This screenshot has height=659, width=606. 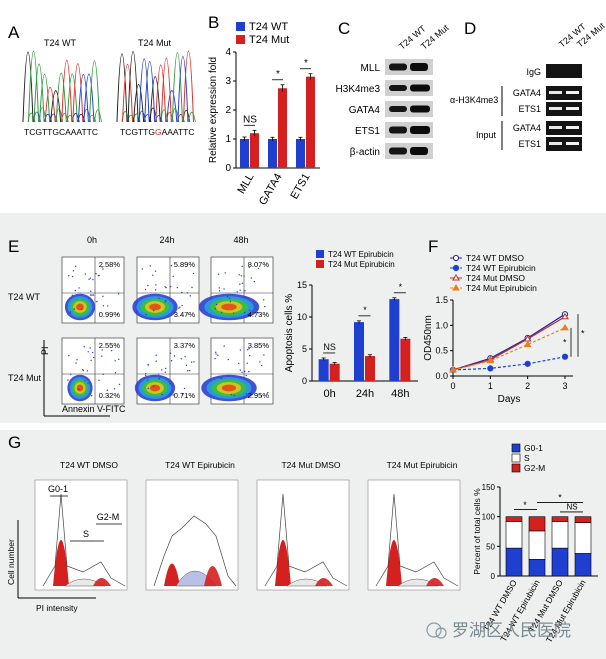 What do you see at coordinates (268, 27) in the screenshot?
I see `legend-label: T24 WT` at bounding box center [268, 27].